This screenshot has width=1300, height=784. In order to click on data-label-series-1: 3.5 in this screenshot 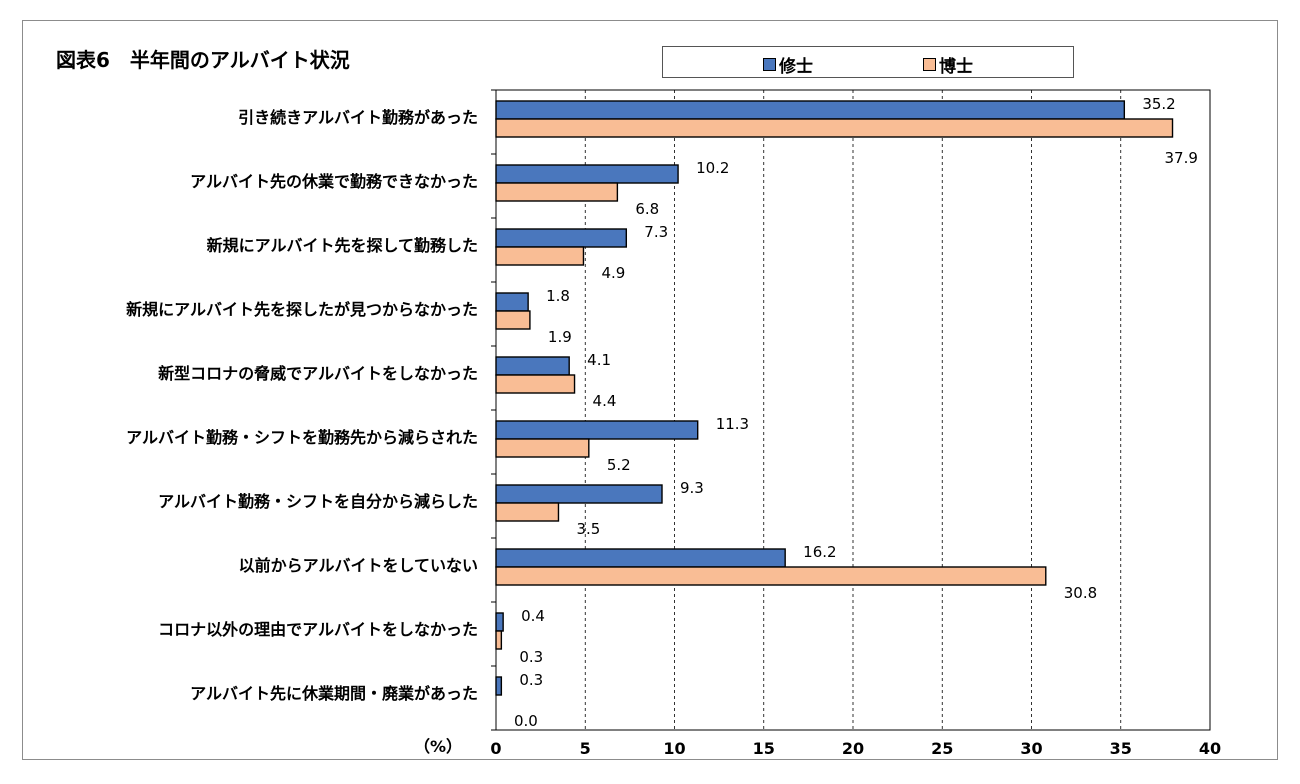, I will do `click(588, 529)`.